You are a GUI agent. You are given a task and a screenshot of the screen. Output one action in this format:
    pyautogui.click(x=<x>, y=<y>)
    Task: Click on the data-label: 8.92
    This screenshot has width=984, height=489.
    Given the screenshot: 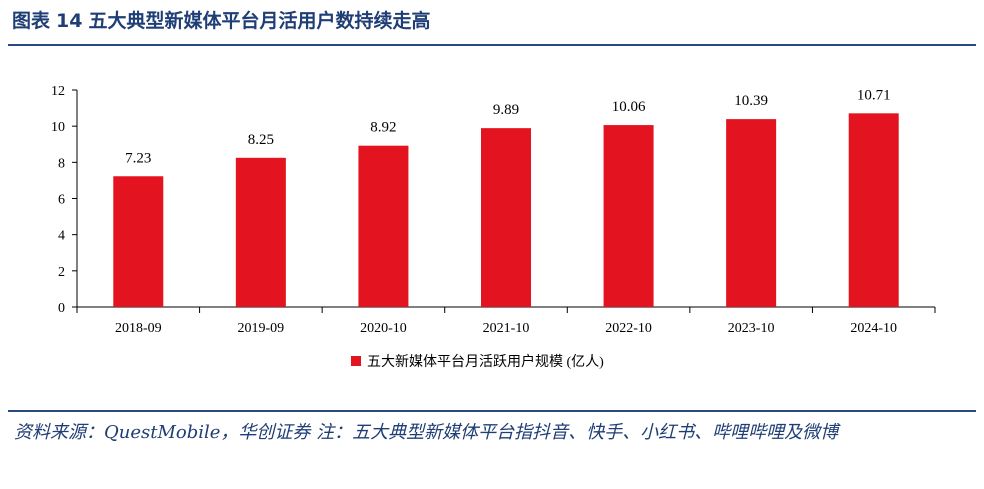 What is the action you would take?
    pyautogui.click(x=383, y=128)
    